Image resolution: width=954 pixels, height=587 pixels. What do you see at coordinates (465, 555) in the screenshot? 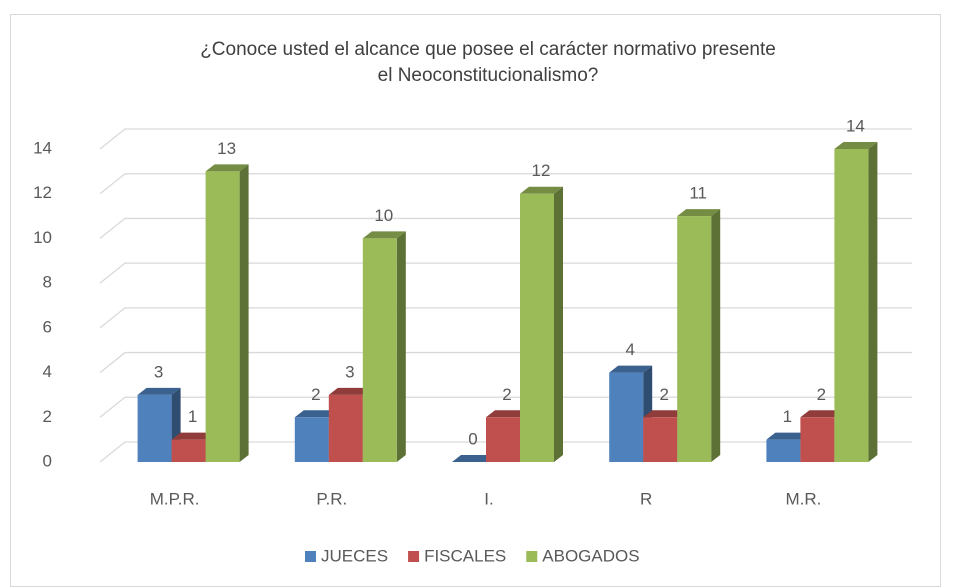
I see `legend-label: FISCALES` at bounding box center [465, 555].